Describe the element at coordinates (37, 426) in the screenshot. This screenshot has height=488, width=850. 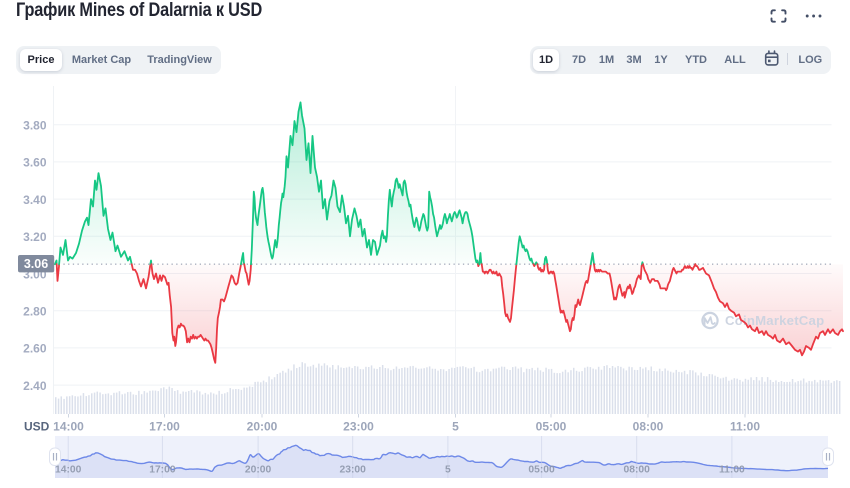
I see `svg-text: USD` at that location.